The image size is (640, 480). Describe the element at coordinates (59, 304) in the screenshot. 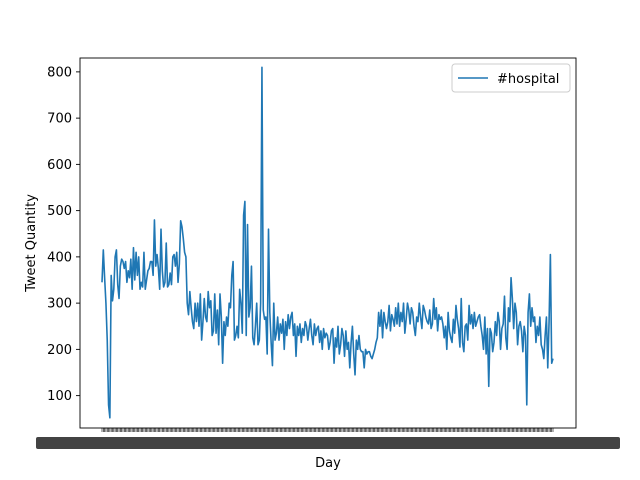

I see `y-tick-label: 300` at that location.